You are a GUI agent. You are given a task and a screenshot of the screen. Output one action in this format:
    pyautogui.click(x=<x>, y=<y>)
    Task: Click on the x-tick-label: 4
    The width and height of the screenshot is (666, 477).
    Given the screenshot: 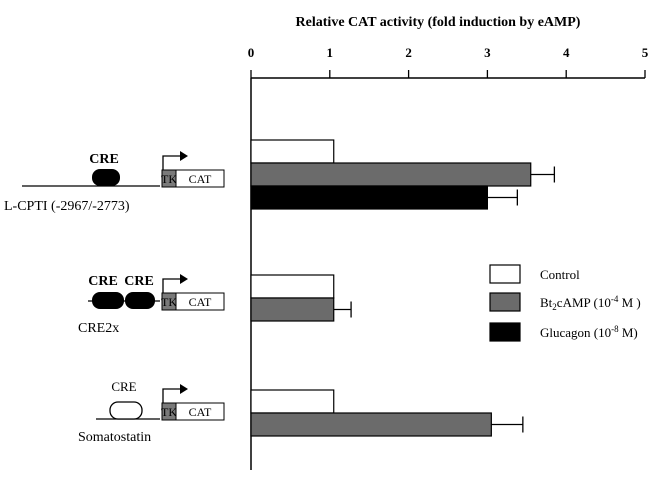 What is the action you would take?
    pyautogui.click(x=566, y=52)
    